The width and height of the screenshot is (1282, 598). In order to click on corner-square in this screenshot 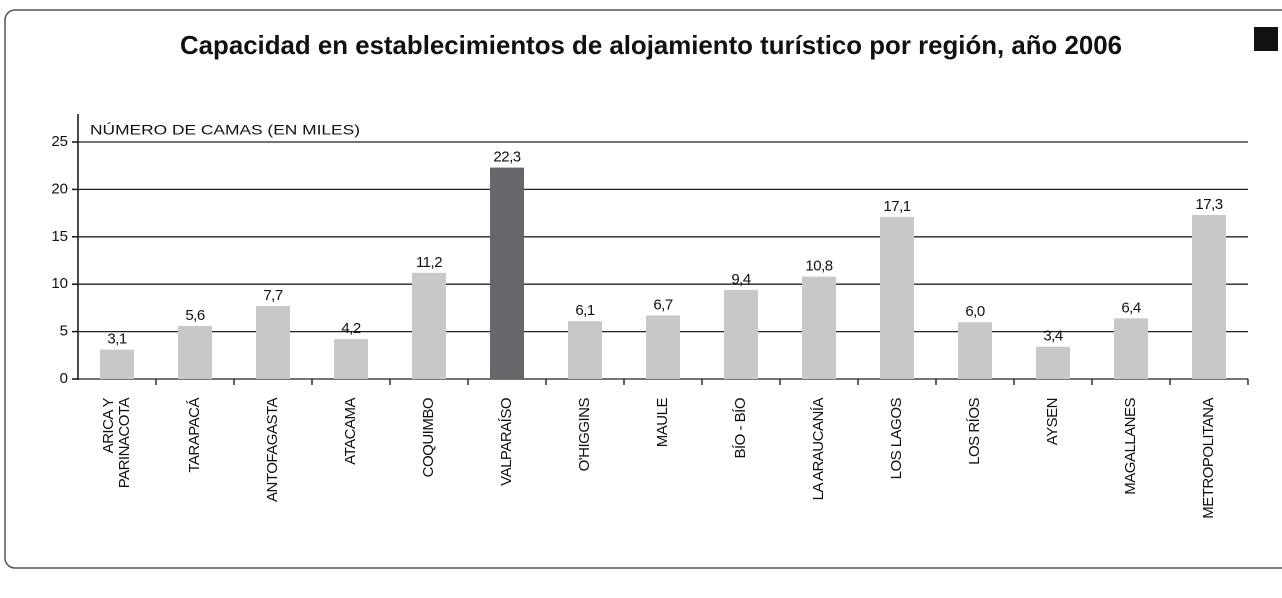, I will do `click(1266, 39)`.